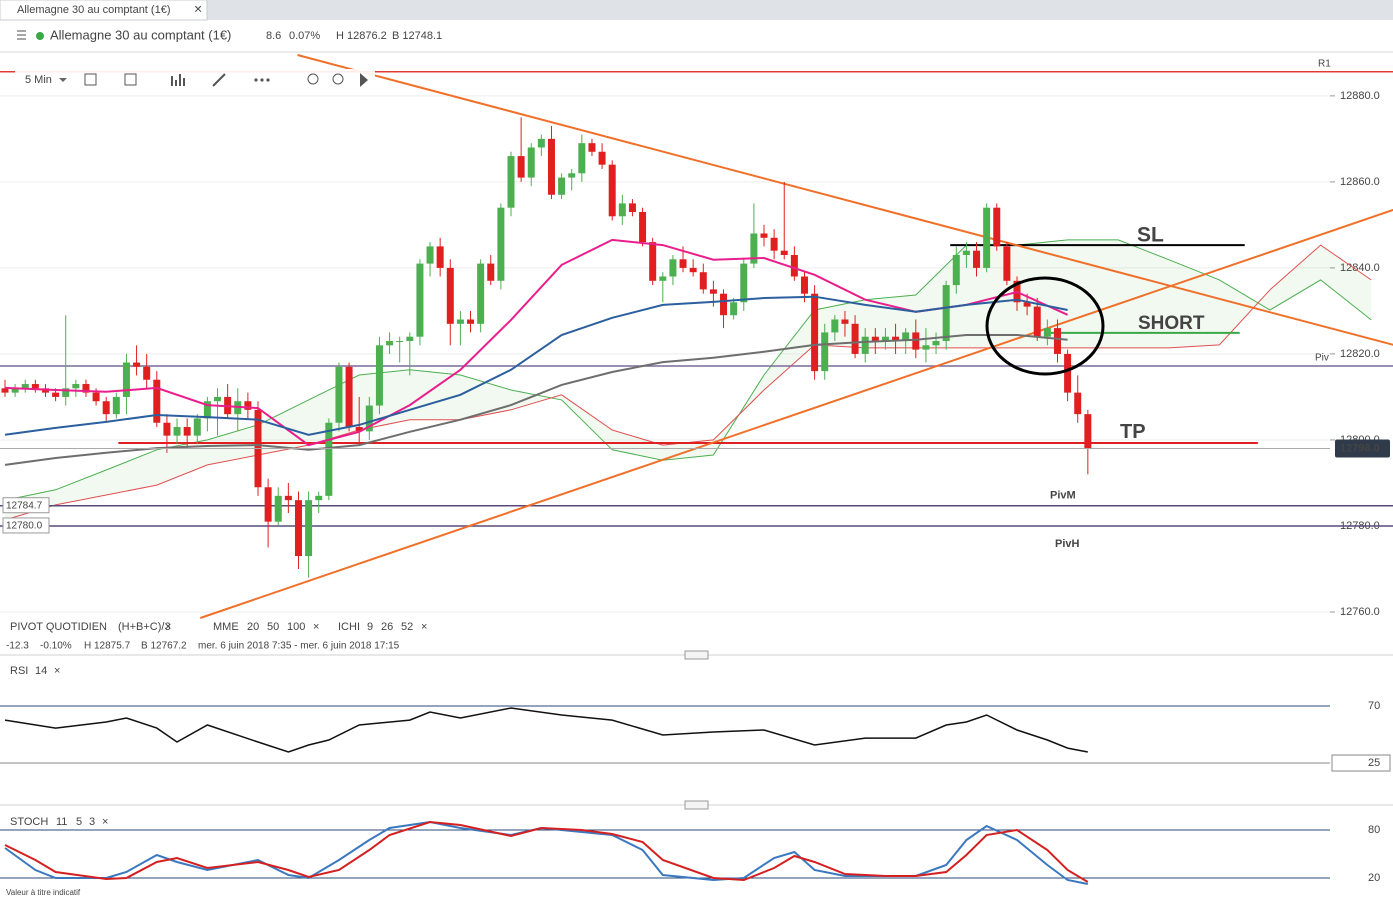 The image size is (1393, 900). I want to click on last-price-label: 12798.0, so click(1360, 448).